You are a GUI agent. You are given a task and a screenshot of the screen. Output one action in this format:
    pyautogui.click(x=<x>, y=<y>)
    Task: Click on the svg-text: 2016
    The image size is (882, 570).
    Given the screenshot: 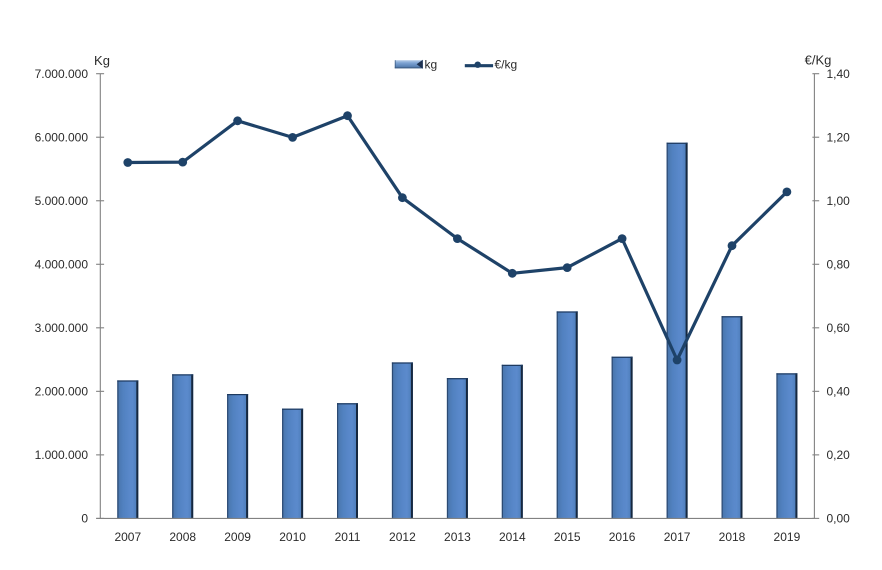 What is the action you would take?
    pyautogui.click(x=622, y=537)
    